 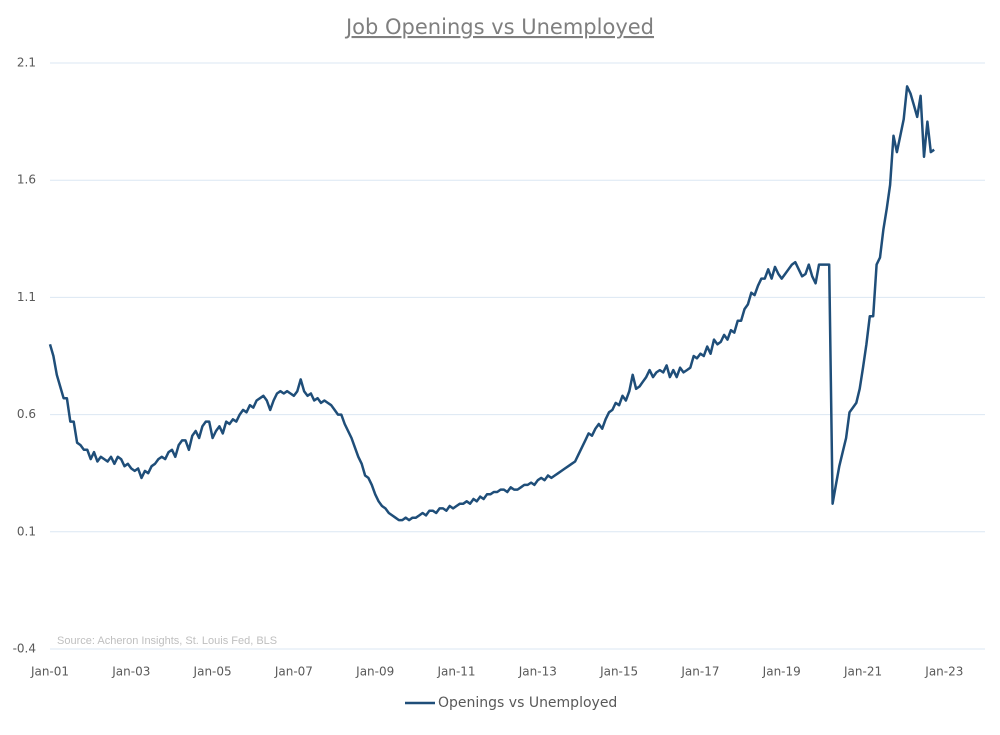 What do you see at coordinates (49, 672) in the screenshot?
I see `x-tick-label: Jan-01` at bounding box center [49, 672].